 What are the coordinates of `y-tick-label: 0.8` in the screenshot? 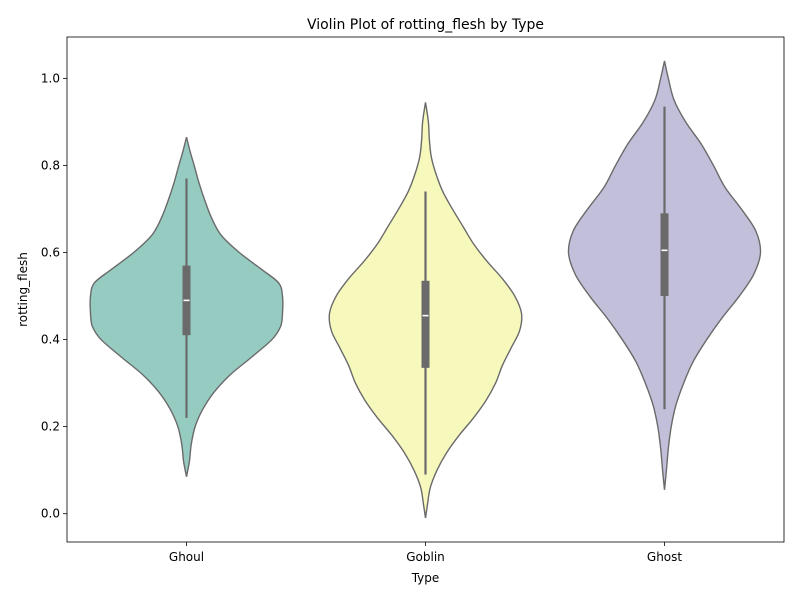 It's located at (50, 165).